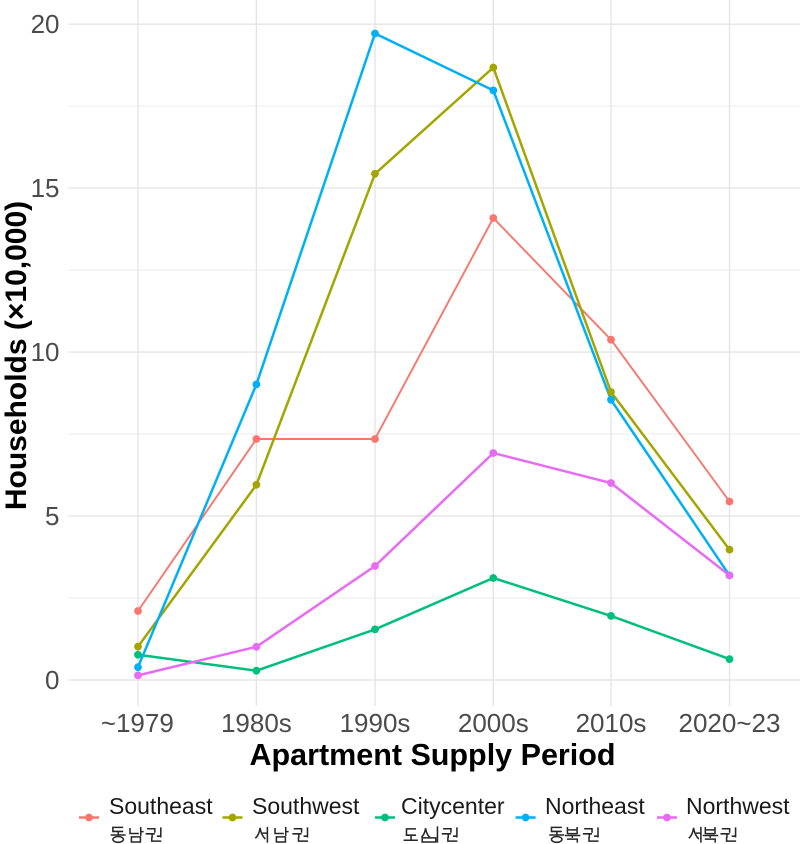  I want to click on svg-text: 0, so click(52, 680).